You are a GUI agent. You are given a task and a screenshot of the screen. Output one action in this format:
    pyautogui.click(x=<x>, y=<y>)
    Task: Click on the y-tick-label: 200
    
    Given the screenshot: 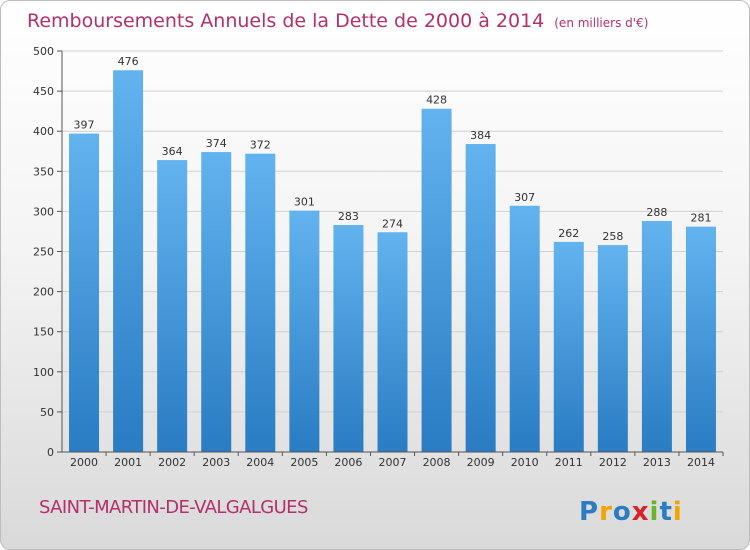 What is the action you would take?
    pyautogui.click(x=43, y=292)
    